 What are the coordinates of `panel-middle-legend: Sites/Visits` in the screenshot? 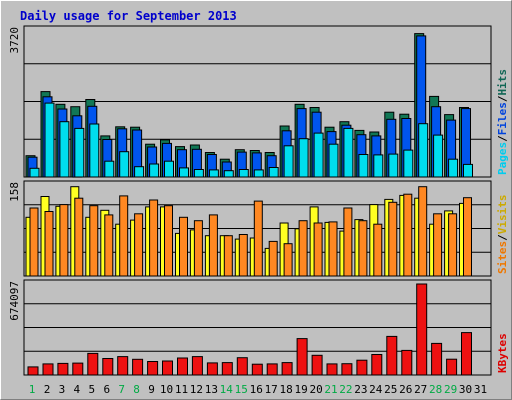 It's located at (502, 235).